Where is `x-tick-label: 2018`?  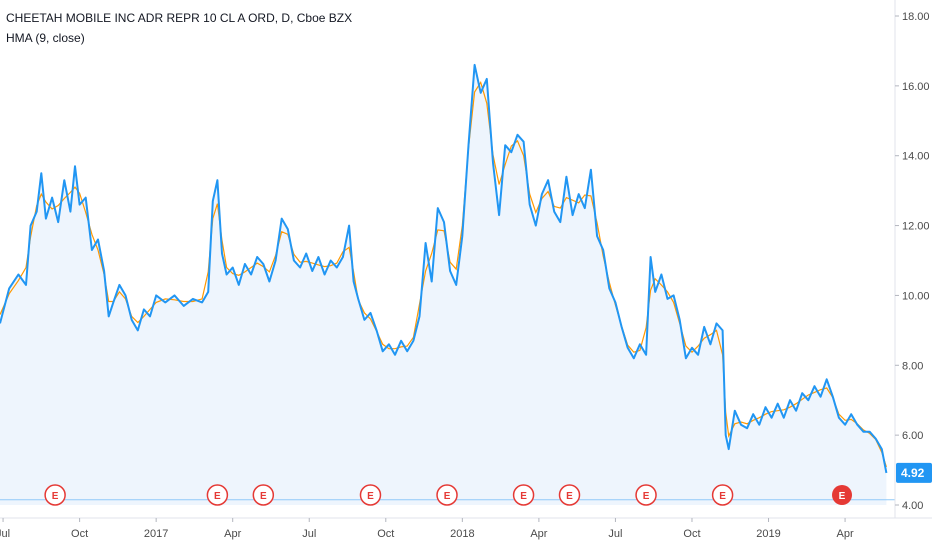 x-tick-label: 2018 is located at coordinates (462, 534).